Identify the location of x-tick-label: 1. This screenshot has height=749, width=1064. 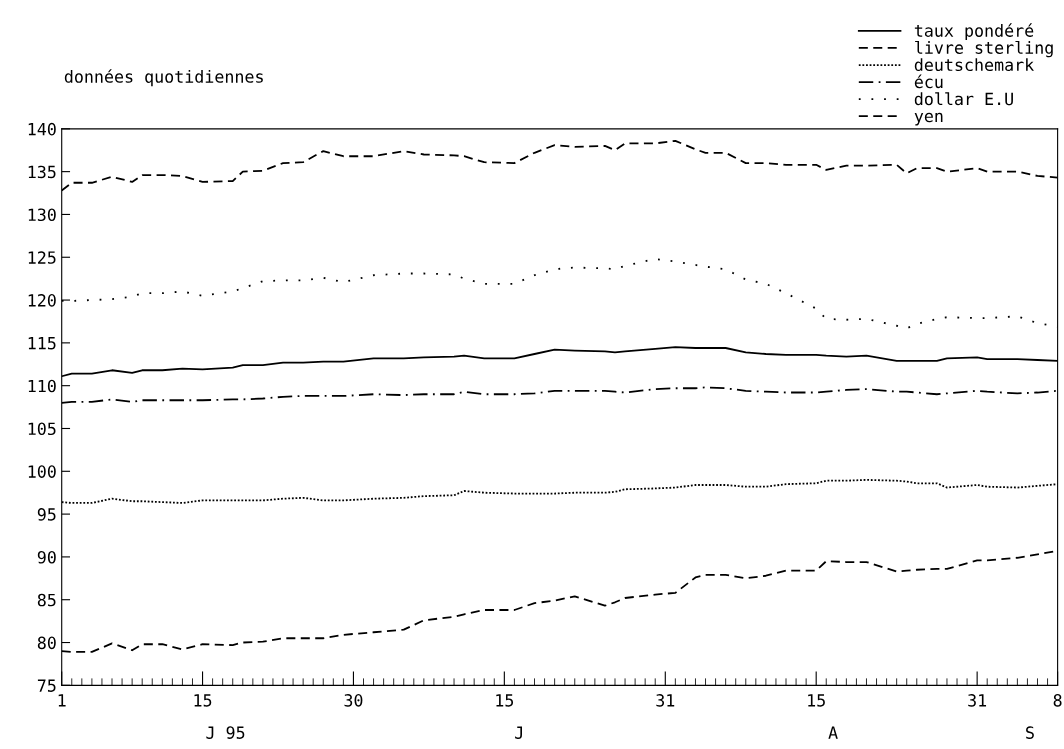
(62, 700).